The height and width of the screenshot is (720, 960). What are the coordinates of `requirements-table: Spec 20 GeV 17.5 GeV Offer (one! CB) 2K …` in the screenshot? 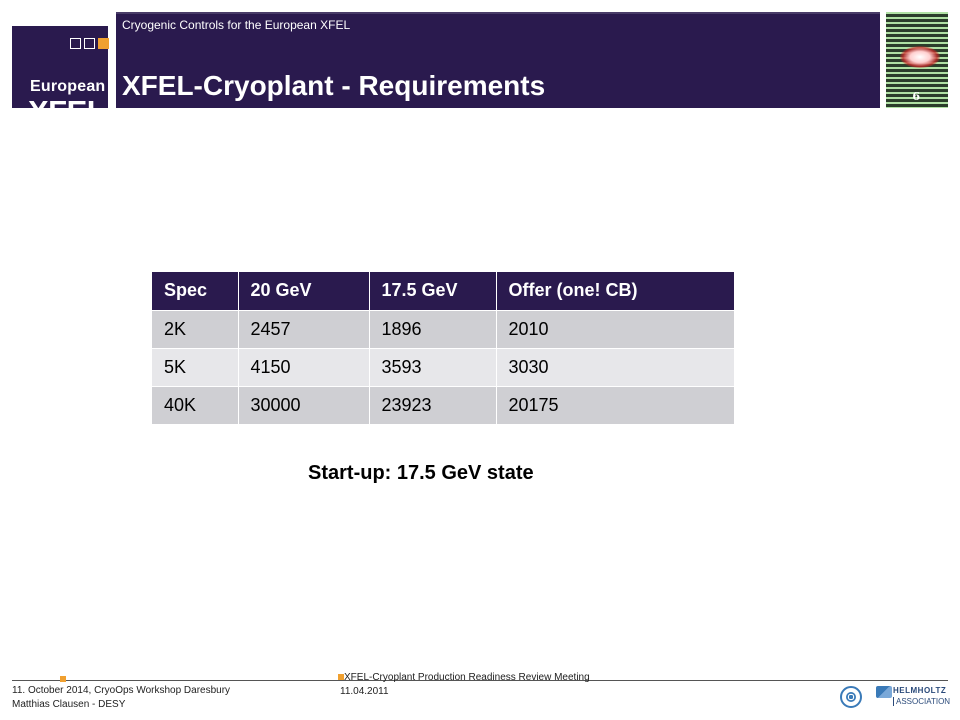 It's located at (443, 348).